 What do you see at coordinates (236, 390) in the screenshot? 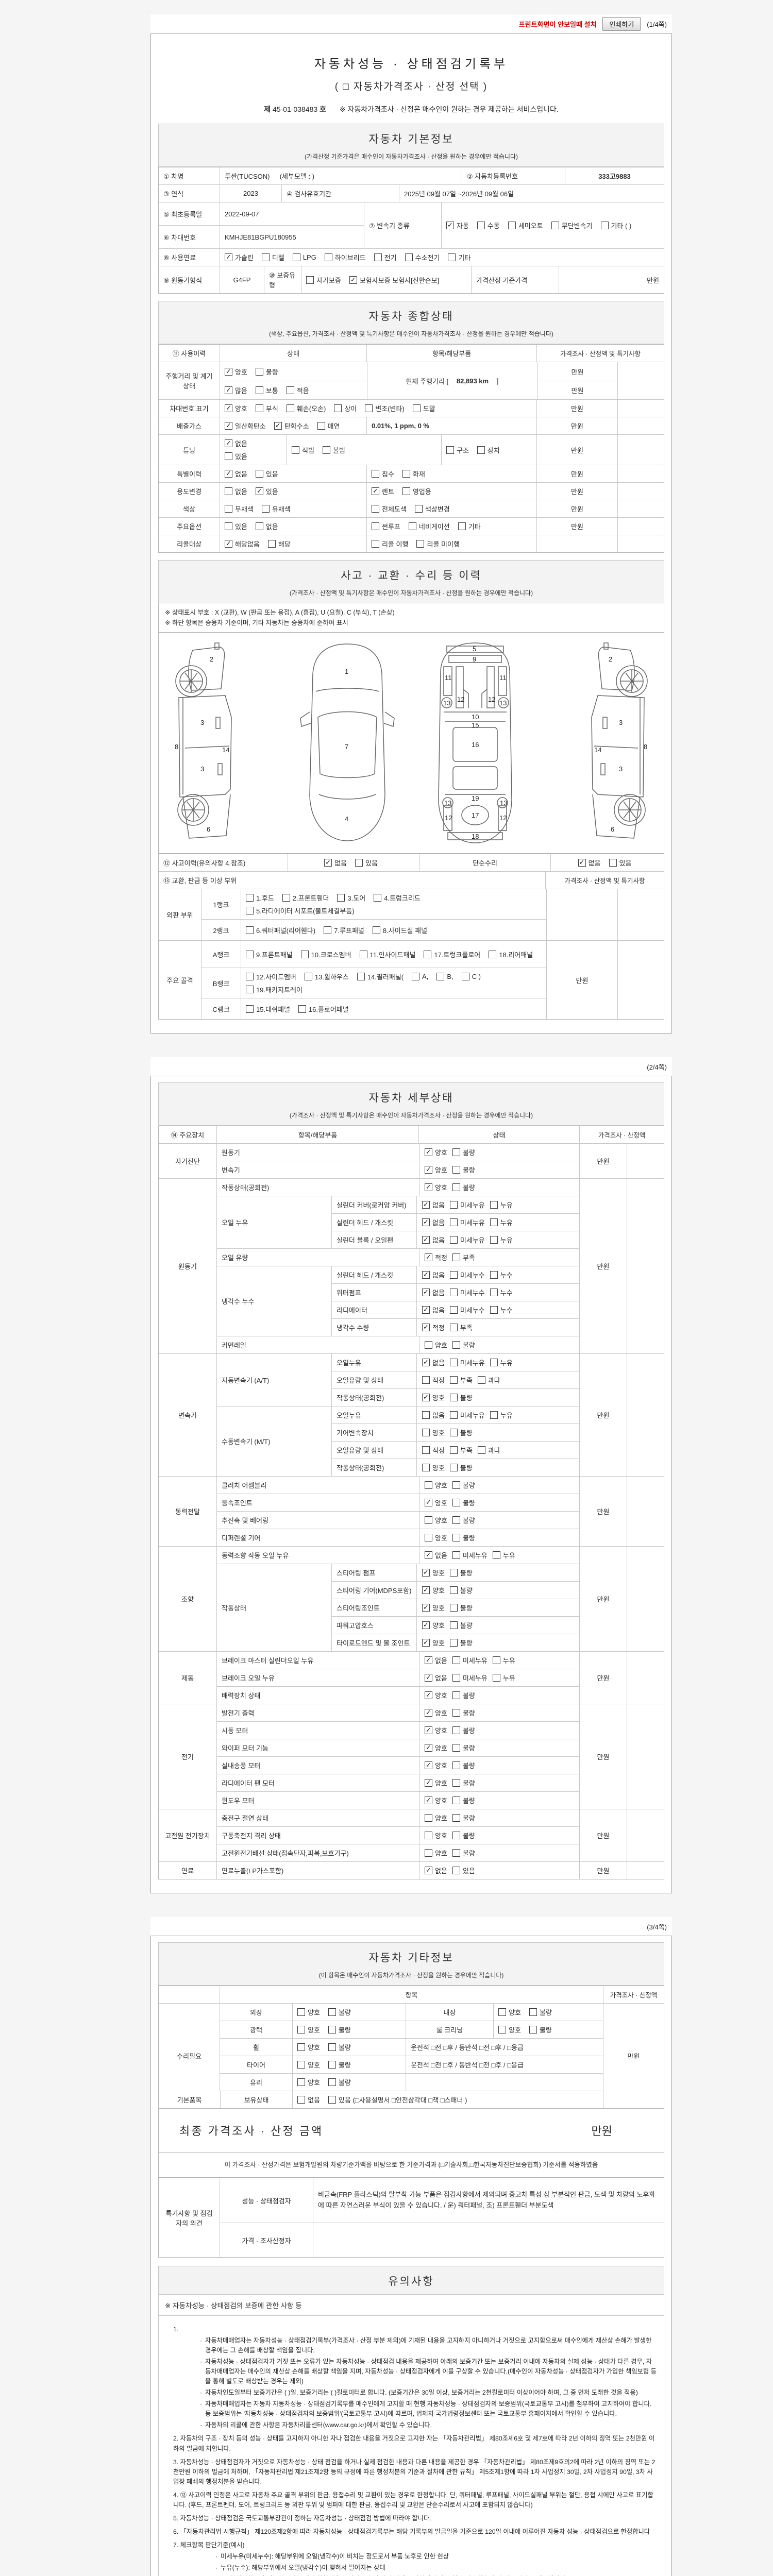
I see `checkbox-option: 많음` at bounding box center [236, 390].